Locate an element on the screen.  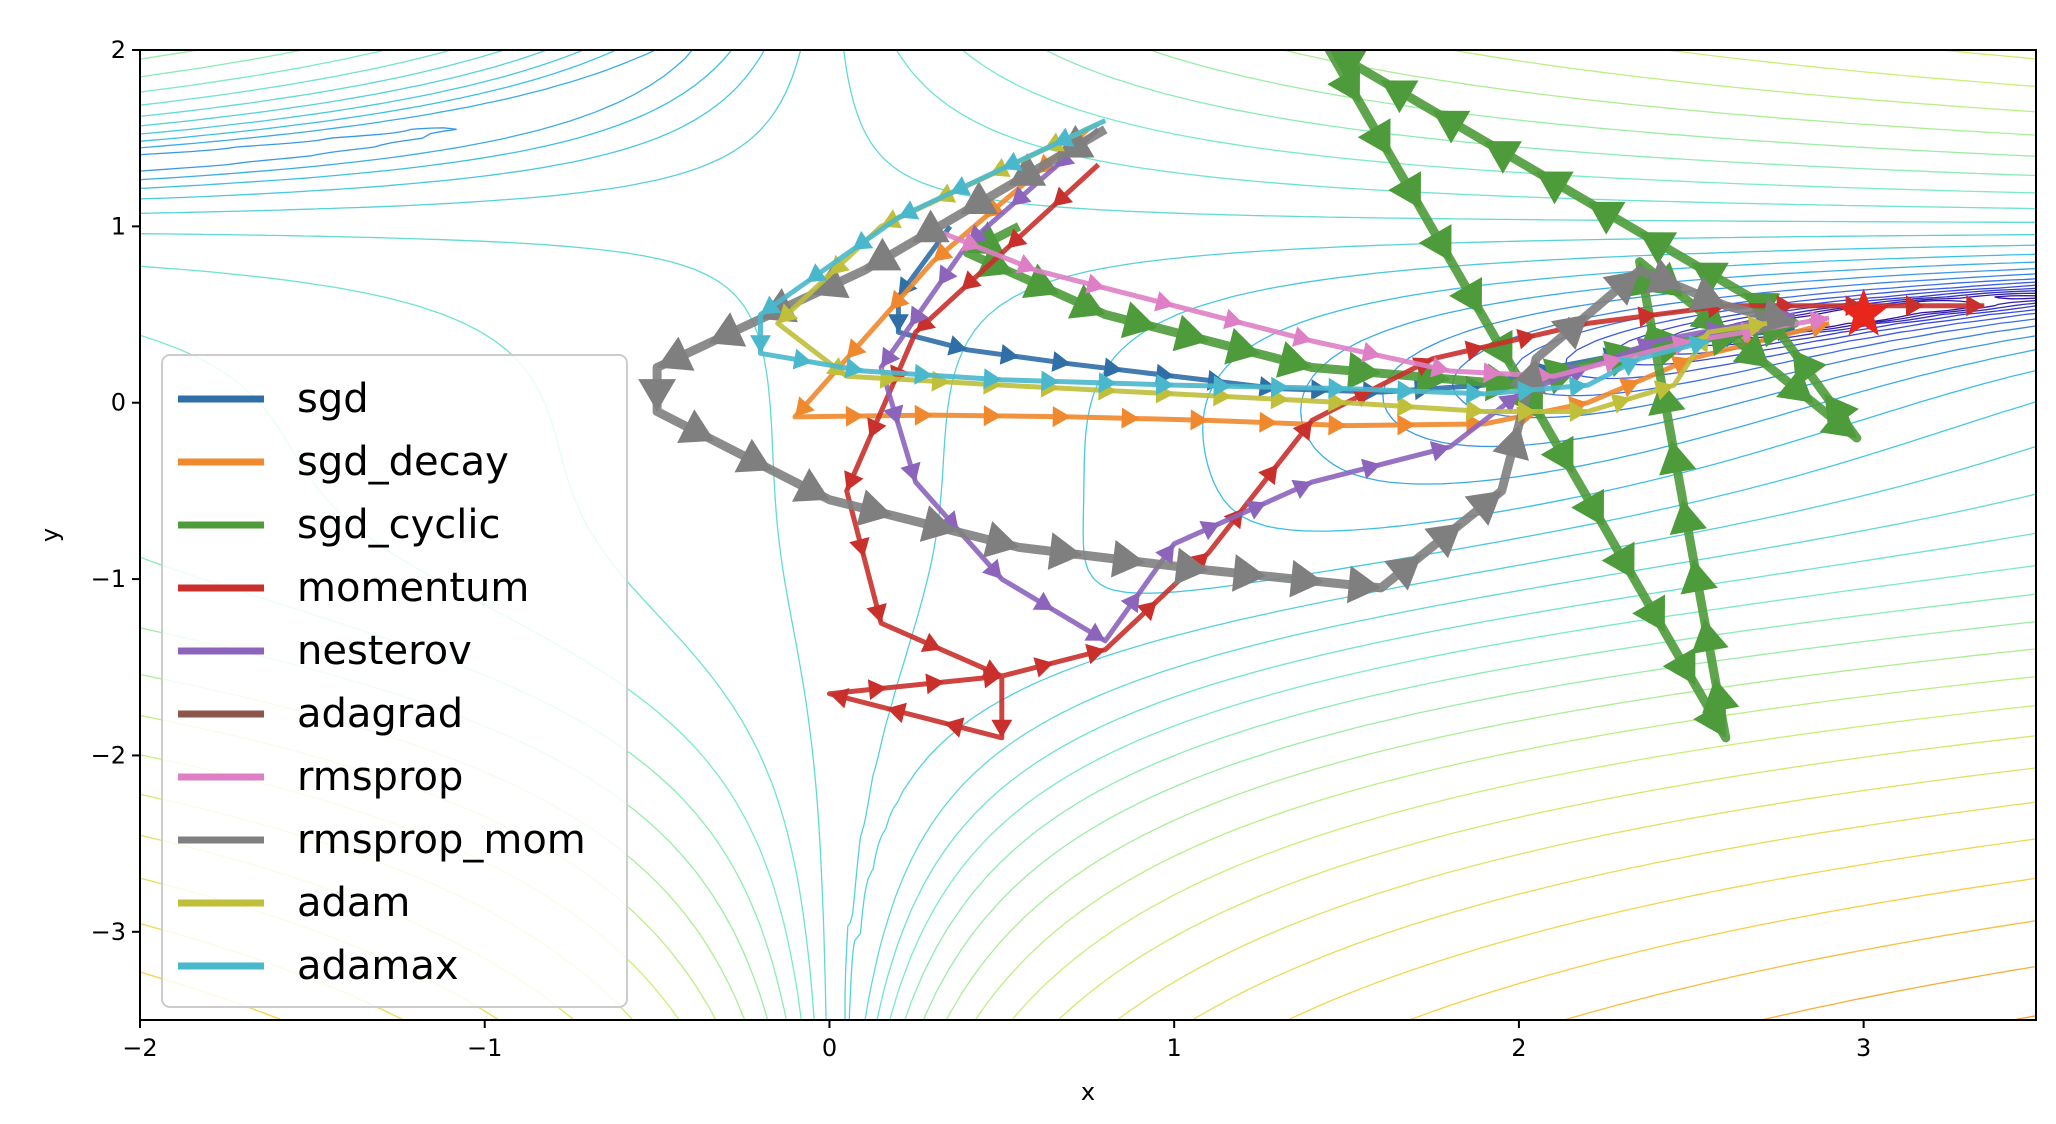
x-axis-label: x is located at coordinates (1088, 1092).